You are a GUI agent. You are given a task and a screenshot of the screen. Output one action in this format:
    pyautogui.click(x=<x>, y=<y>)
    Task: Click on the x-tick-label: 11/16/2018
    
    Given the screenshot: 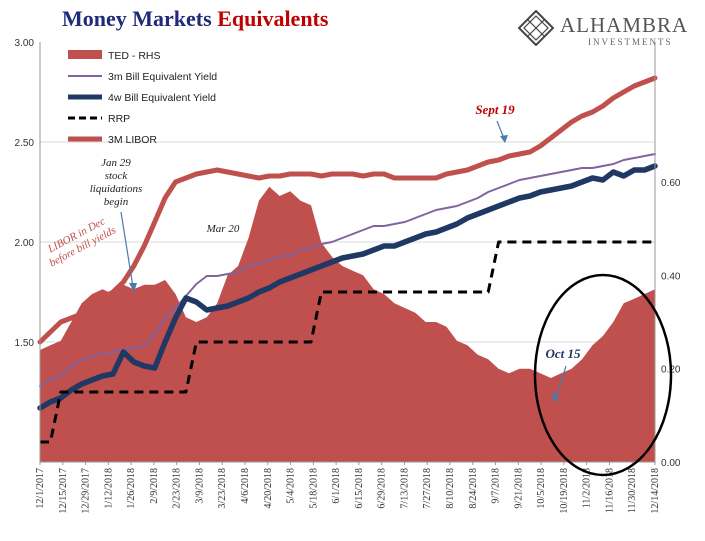 What is the action you would take?
    pyautogui.click(x=609, y=490)
    